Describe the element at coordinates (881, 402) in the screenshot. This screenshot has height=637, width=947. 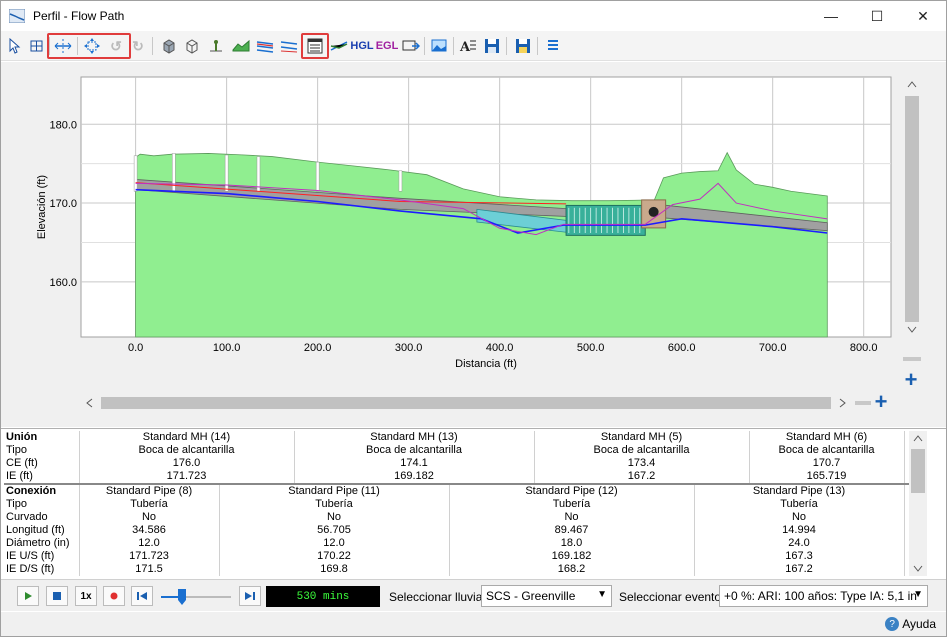
I see `horizontal-zoom-in-button: +` at that location.